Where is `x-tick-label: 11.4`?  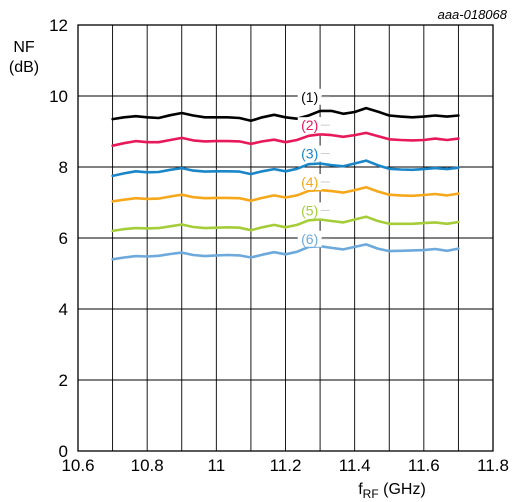 x-tick-label: 11.4 is located at coordinates (355, 465).